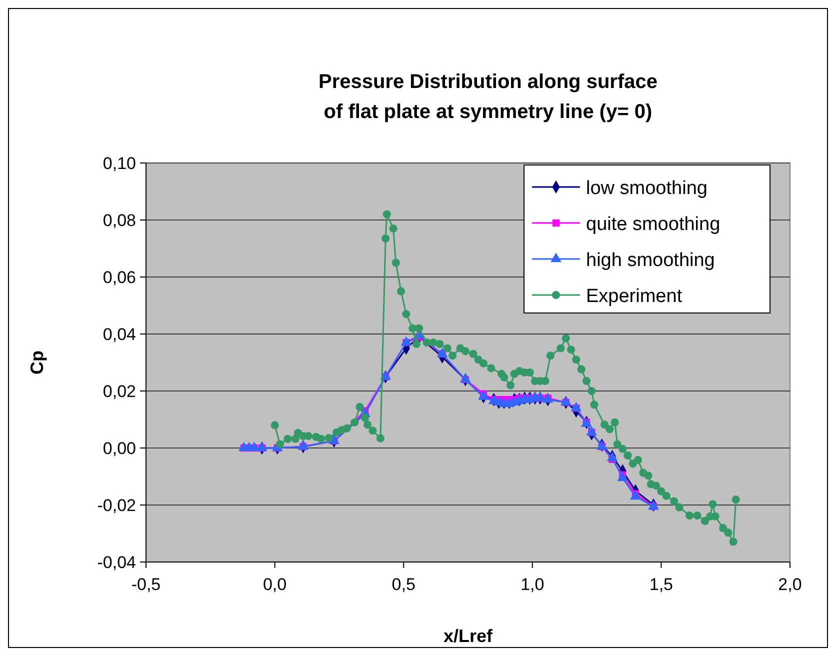 This screenshot has width=838, height=652. What do you see at coordinates (119, 277) in the screenshot?
I see `y-tick-label: 0,06` at bounding box center [119, 277].